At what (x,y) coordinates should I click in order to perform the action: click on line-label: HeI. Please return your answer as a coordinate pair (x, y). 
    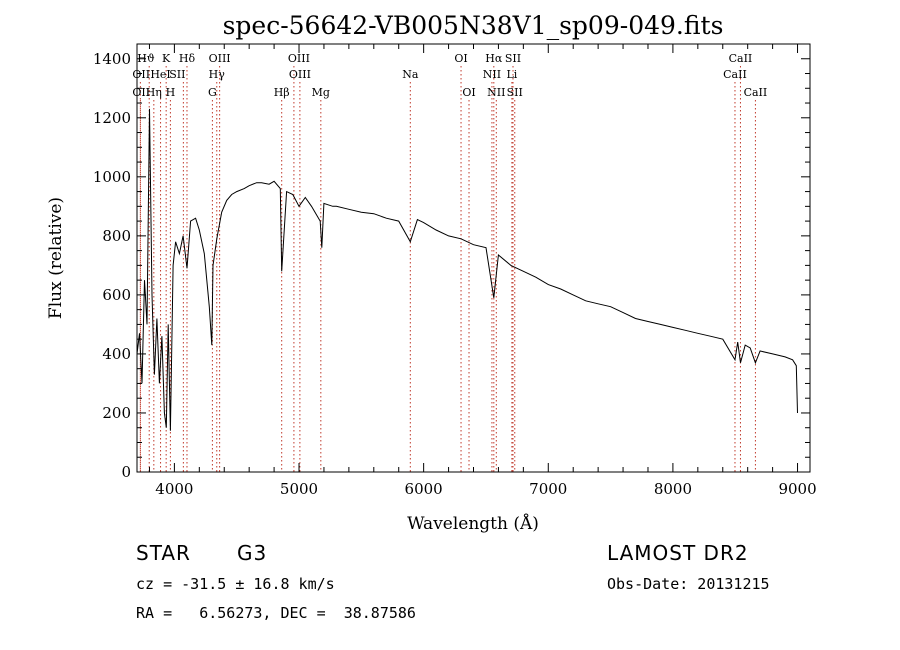
    Looking at the image, I should click on (160, 74).